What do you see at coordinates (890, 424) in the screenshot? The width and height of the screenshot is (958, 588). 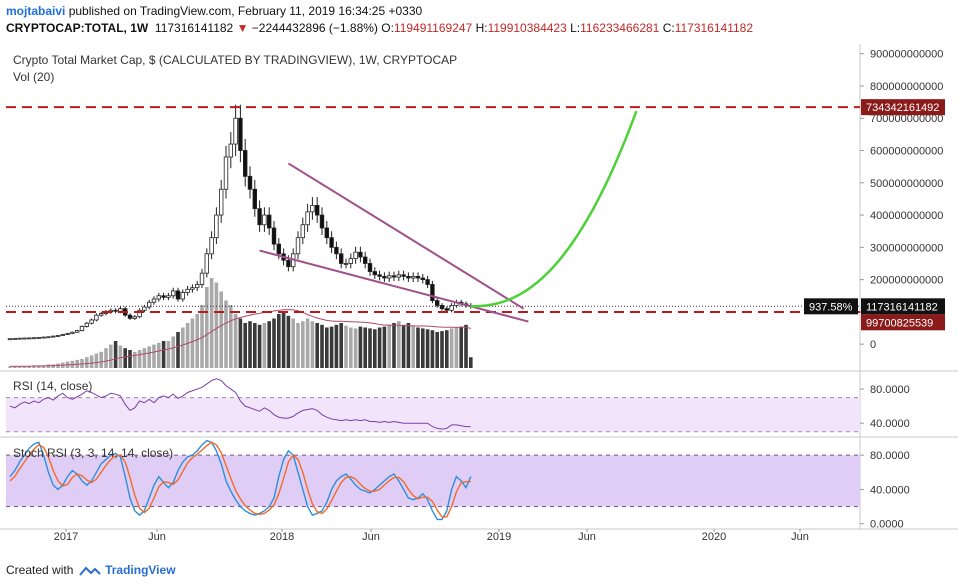 I see `rsi-tick-label: 40.0000` at bounding box center [890, 424].